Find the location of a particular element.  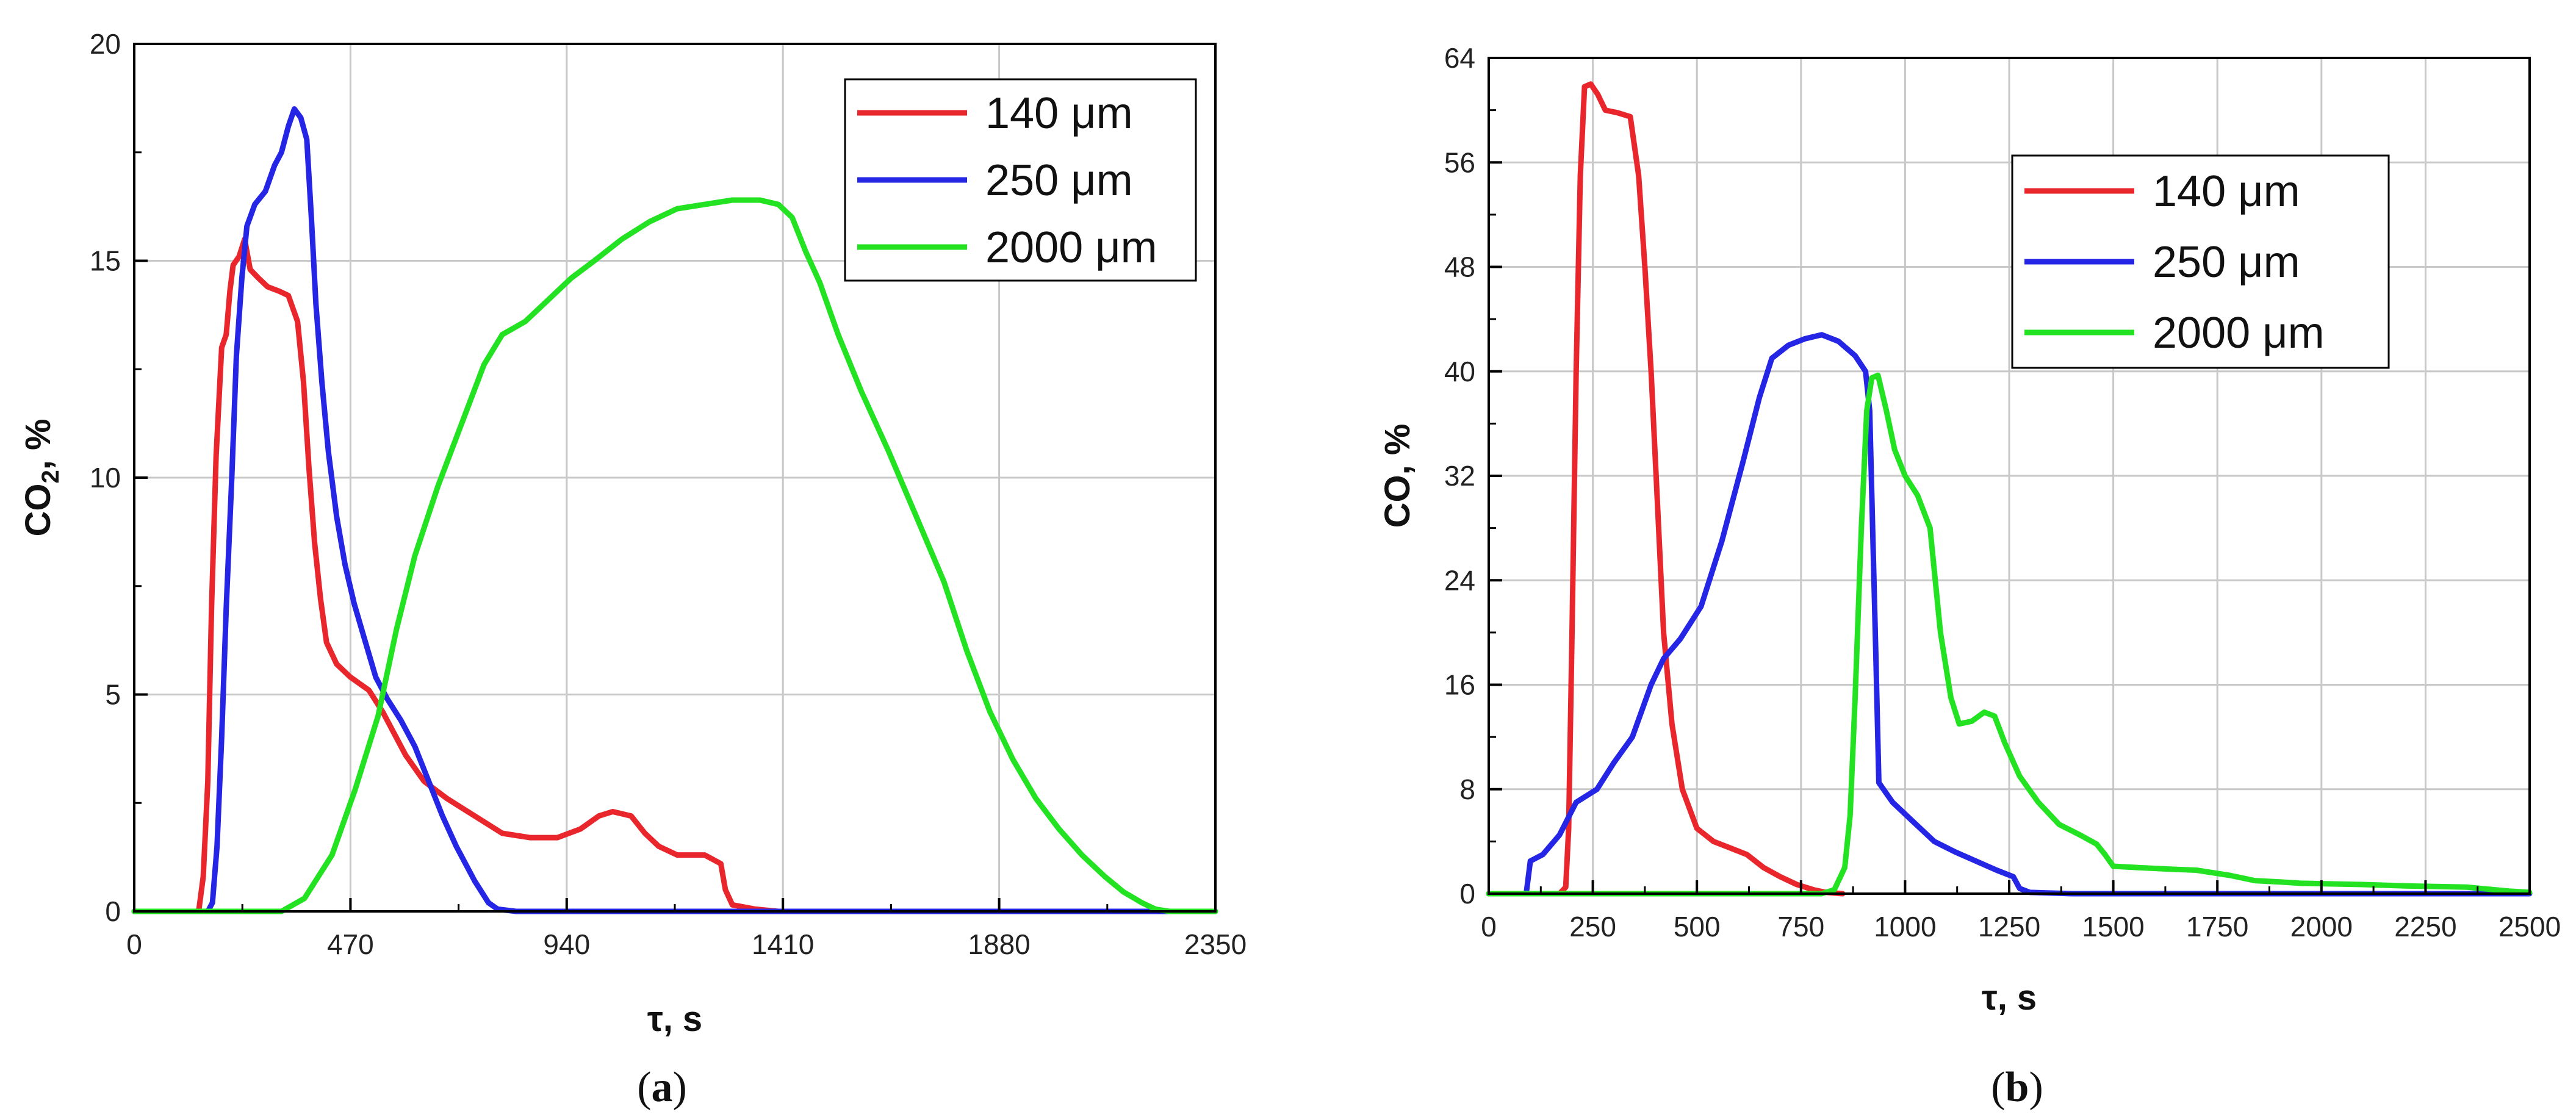

panel-a-x-tick-label: 2350 is located at coordinates (1215, 944).